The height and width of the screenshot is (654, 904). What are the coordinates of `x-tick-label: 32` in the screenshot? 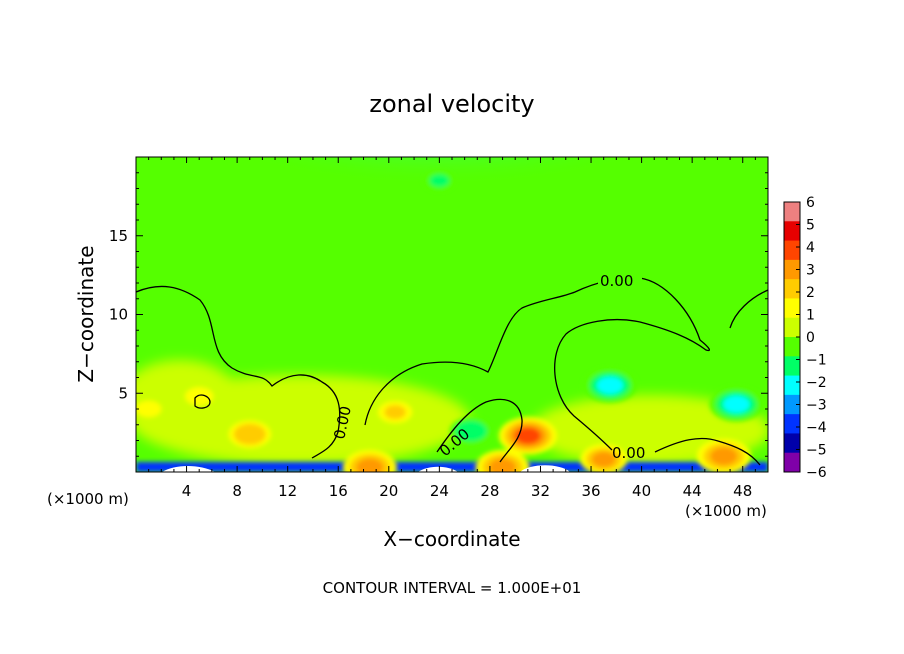 It's located at (540, 491).